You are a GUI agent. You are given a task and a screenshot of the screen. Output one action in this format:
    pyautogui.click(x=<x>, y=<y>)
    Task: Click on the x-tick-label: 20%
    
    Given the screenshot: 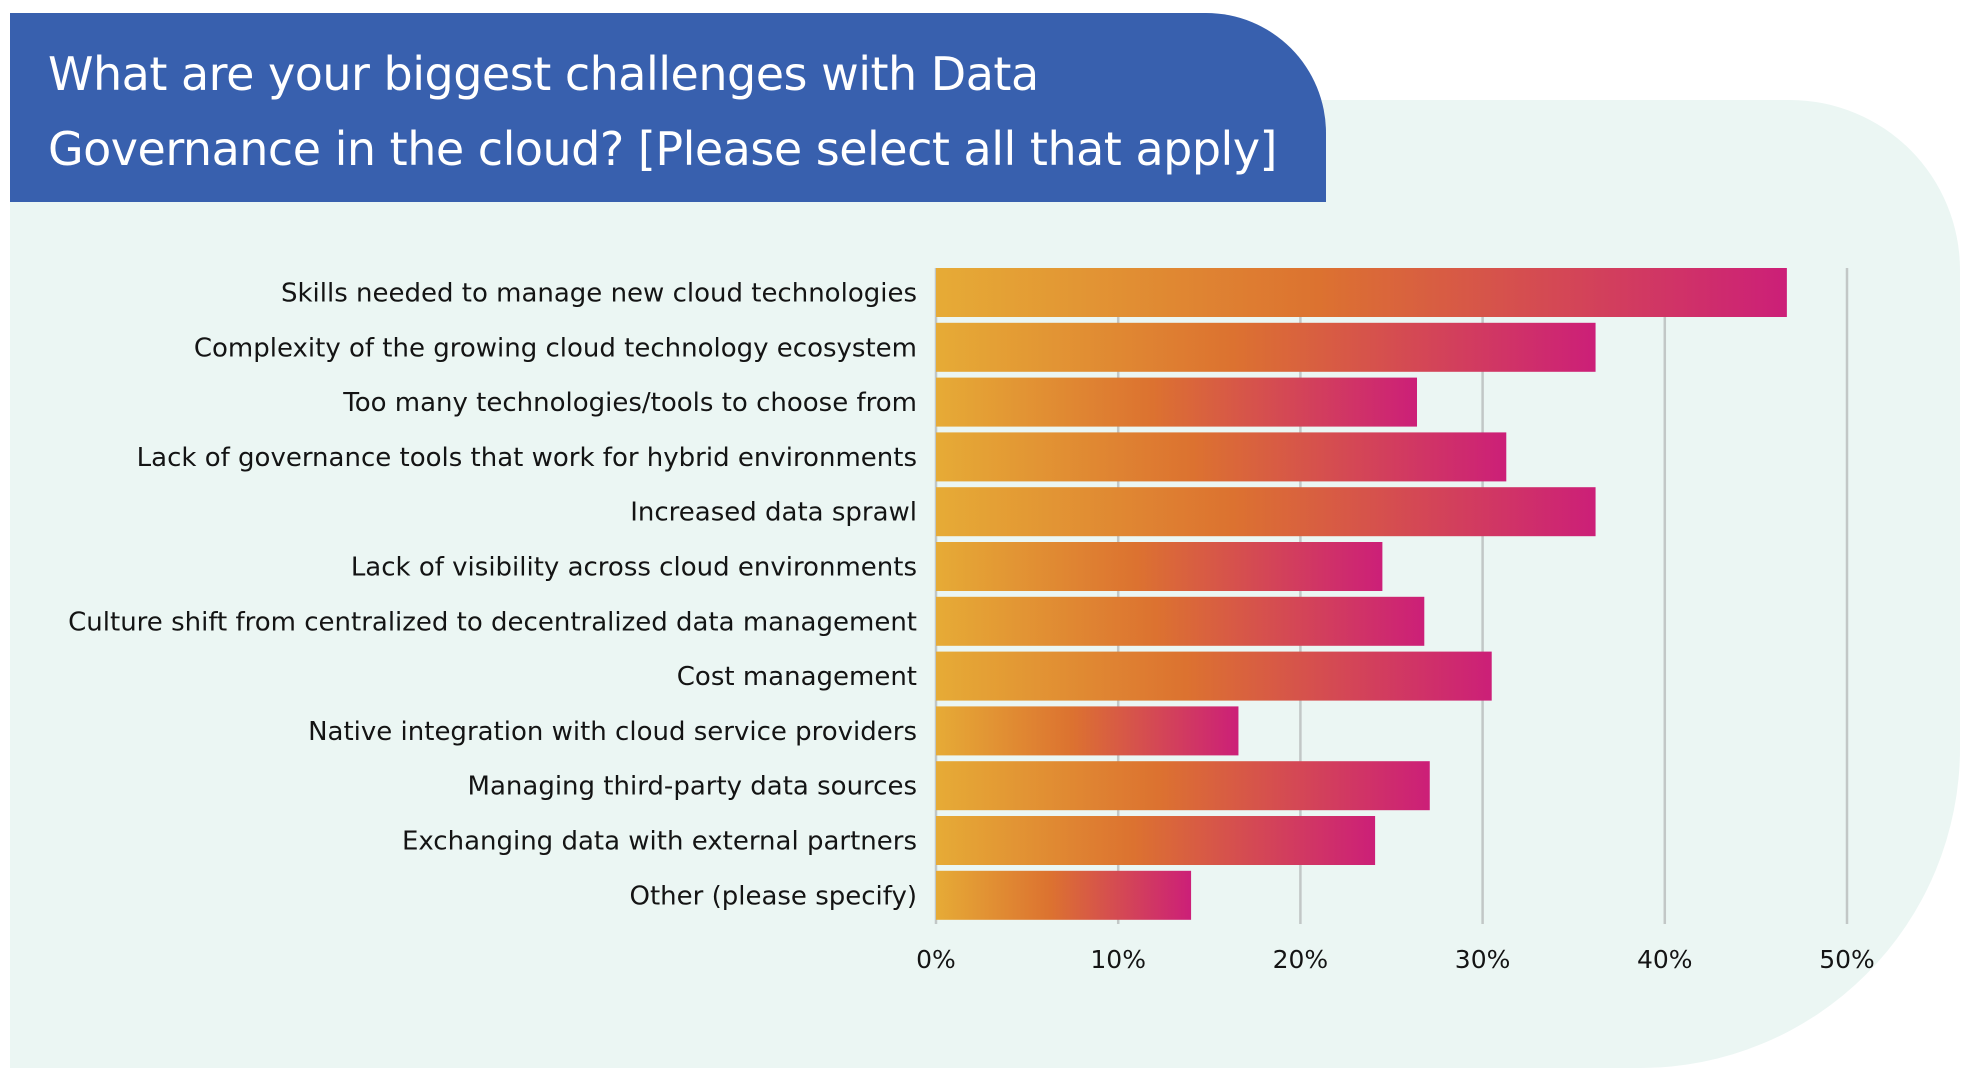 What is the action you would take?
    pyautogui.click(x=1301, y=959)
    